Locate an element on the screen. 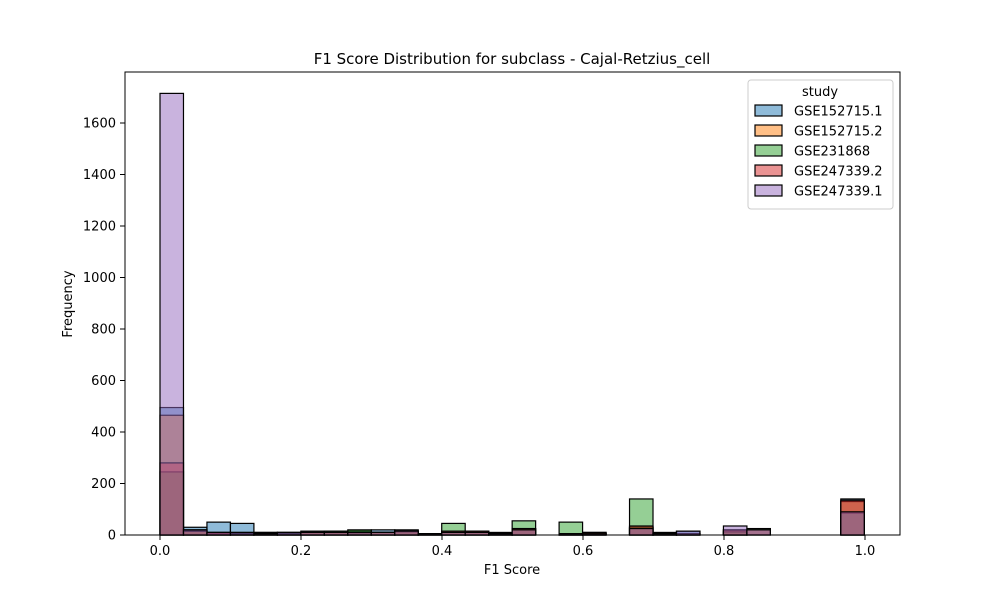  bar-GSE247339.1-bin-0 is located at coordinates (172, 314).